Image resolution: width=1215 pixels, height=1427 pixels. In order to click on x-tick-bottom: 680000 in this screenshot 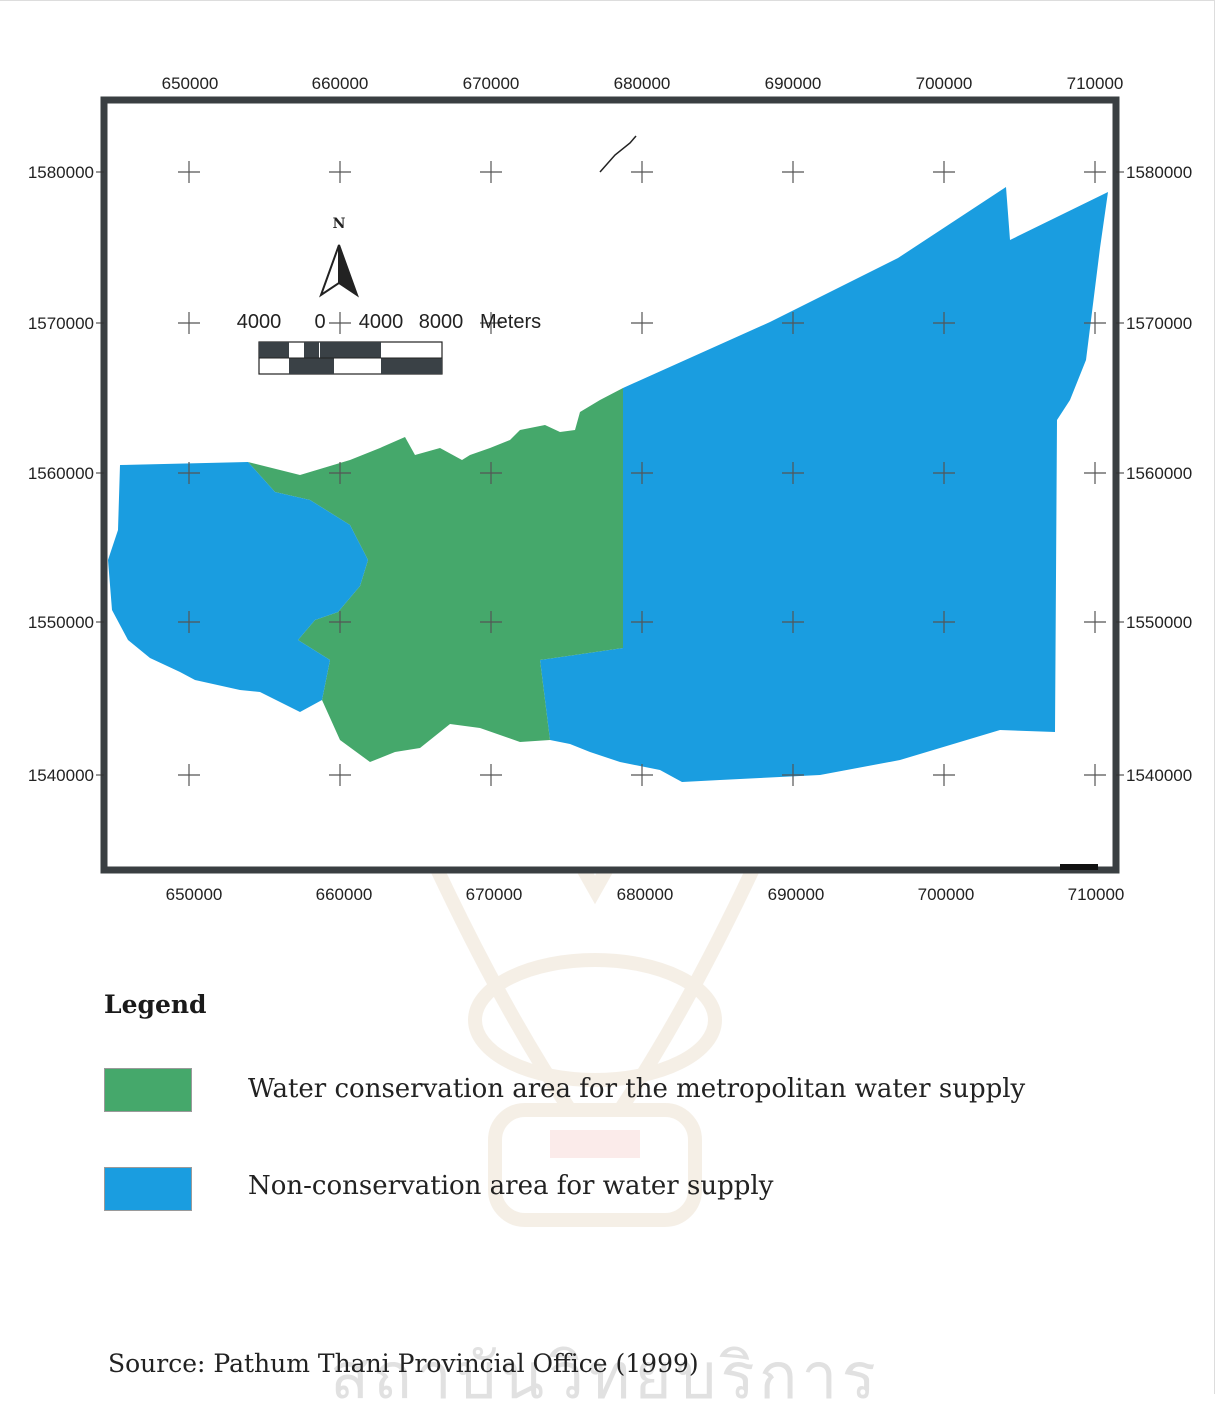, I will do `click(645, 894)`.